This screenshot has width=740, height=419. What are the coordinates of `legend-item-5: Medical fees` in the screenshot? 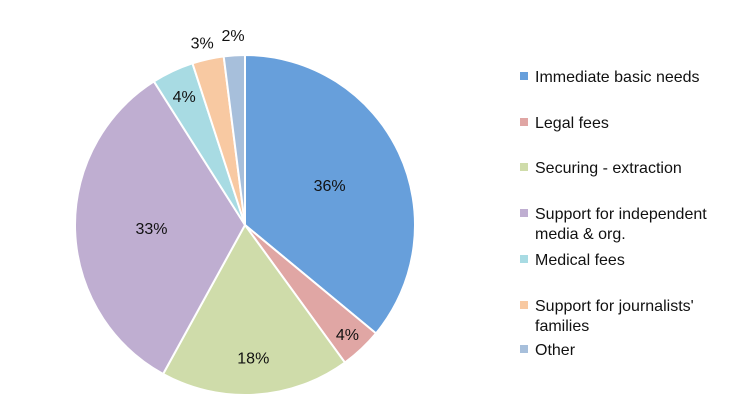 It's located at (572, 260).